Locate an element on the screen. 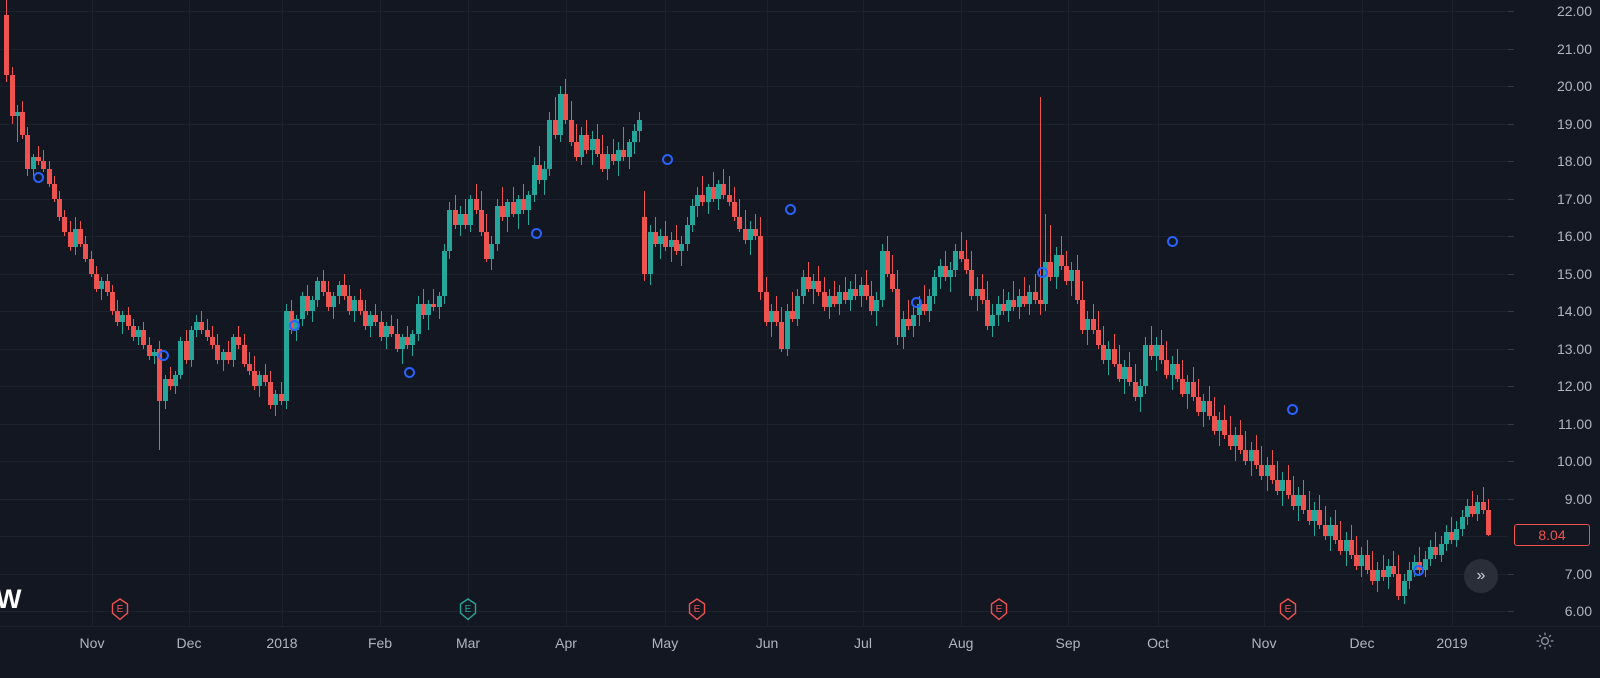  price-axis-tick: 7.00 is located at coordinates (1578, 573).